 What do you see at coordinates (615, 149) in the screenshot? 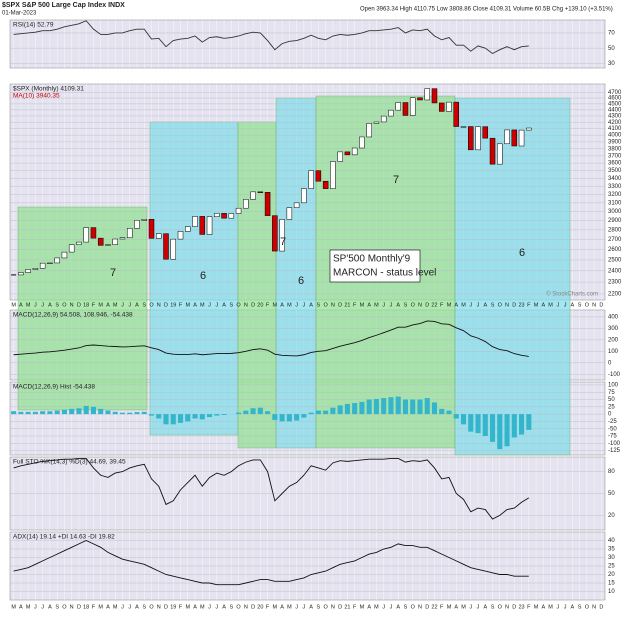
I see `y-tick-label: 3800` at bounding box center [615, 149].